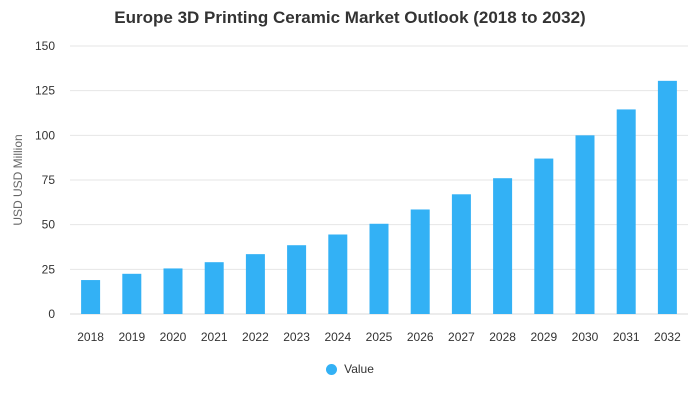 The height and width of the screenshot is (400, 700). I want to click on x-tick-label: 2028, so click(502, 337).